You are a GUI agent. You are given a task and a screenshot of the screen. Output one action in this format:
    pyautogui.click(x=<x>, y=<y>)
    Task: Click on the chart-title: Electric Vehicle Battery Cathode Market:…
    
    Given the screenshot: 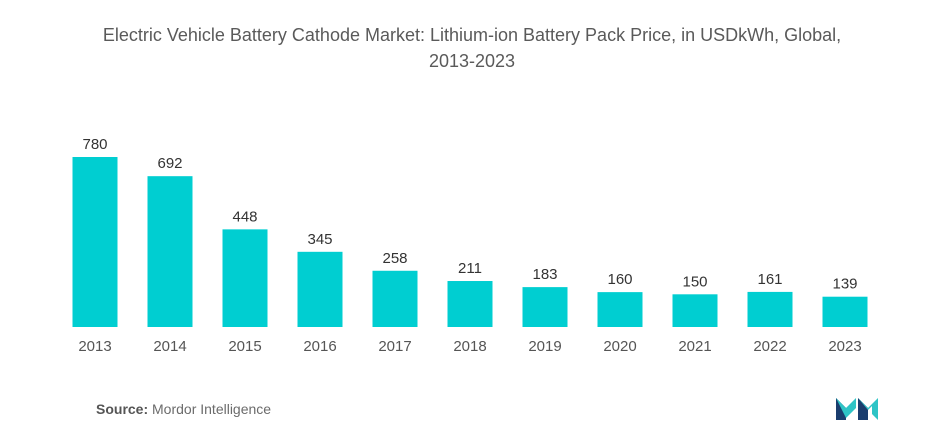 What is the action you would take?
    pyautogui.click(x=472, y=48)
    